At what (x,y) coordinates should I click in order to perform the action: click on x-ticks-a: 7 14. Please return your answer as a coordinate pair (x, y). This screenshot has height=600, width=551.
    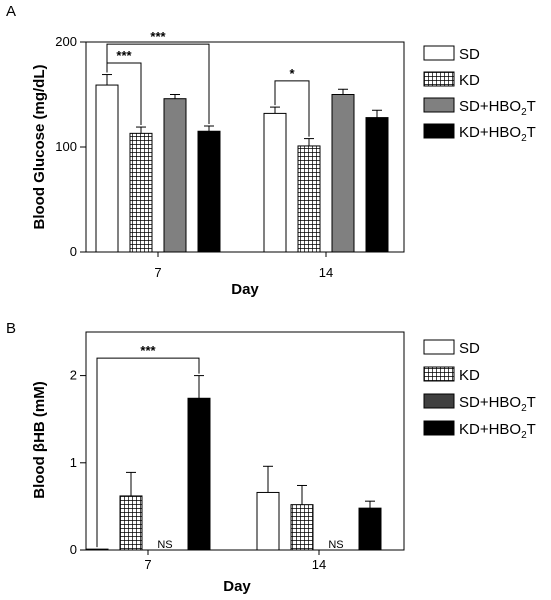
    Looking at the image, I should click on (243, 266).